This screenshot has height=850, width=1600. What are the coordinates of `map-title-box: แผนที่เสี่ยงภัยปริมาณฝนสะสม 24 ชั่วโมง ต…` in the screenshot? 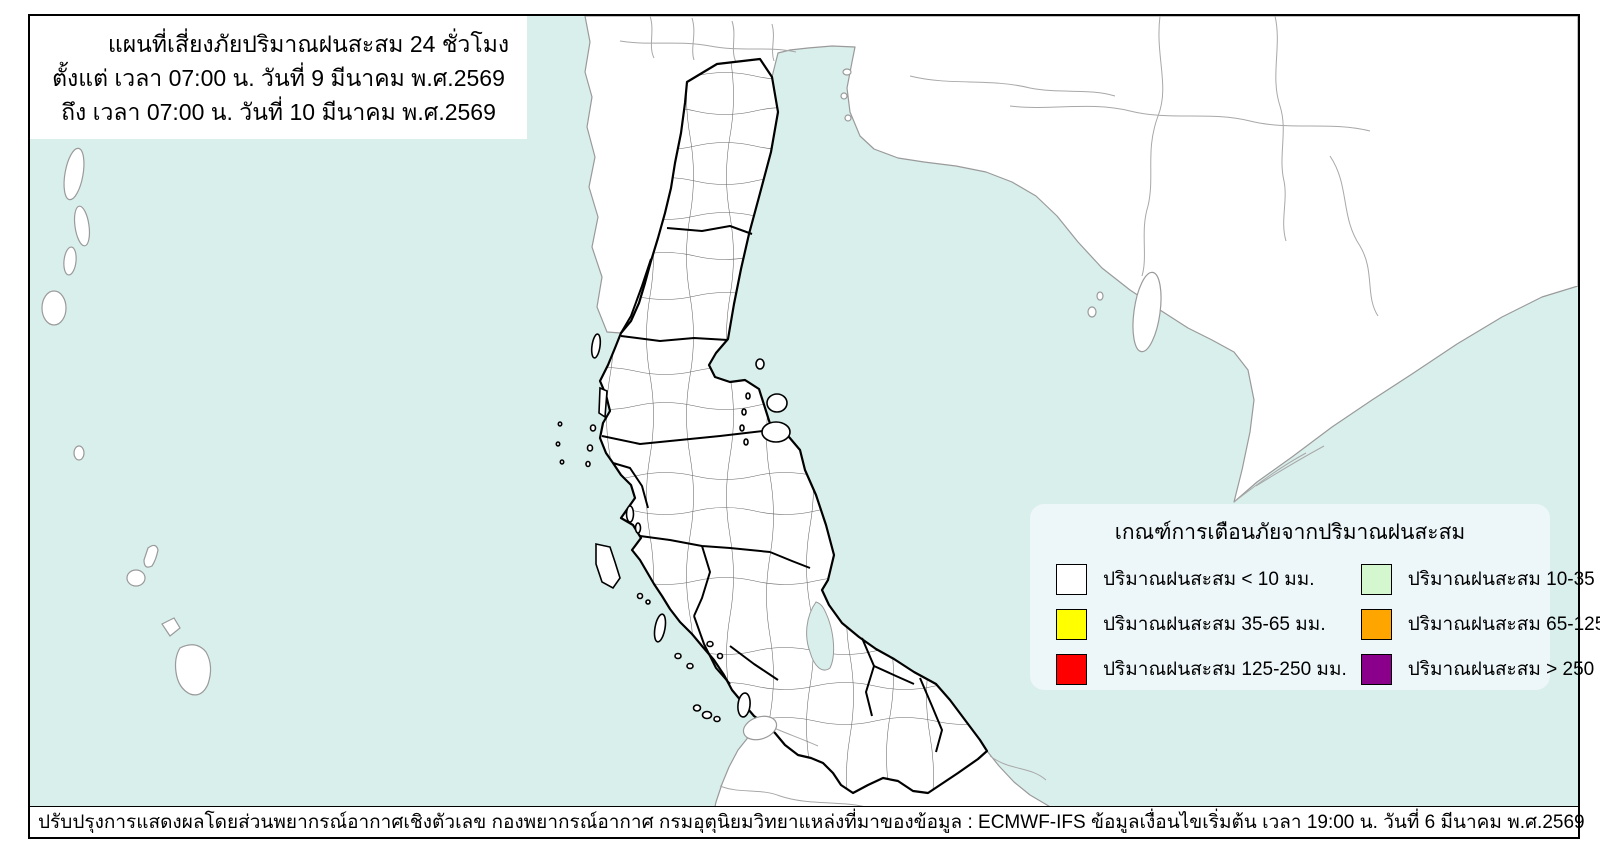 It's located at (278, 77).